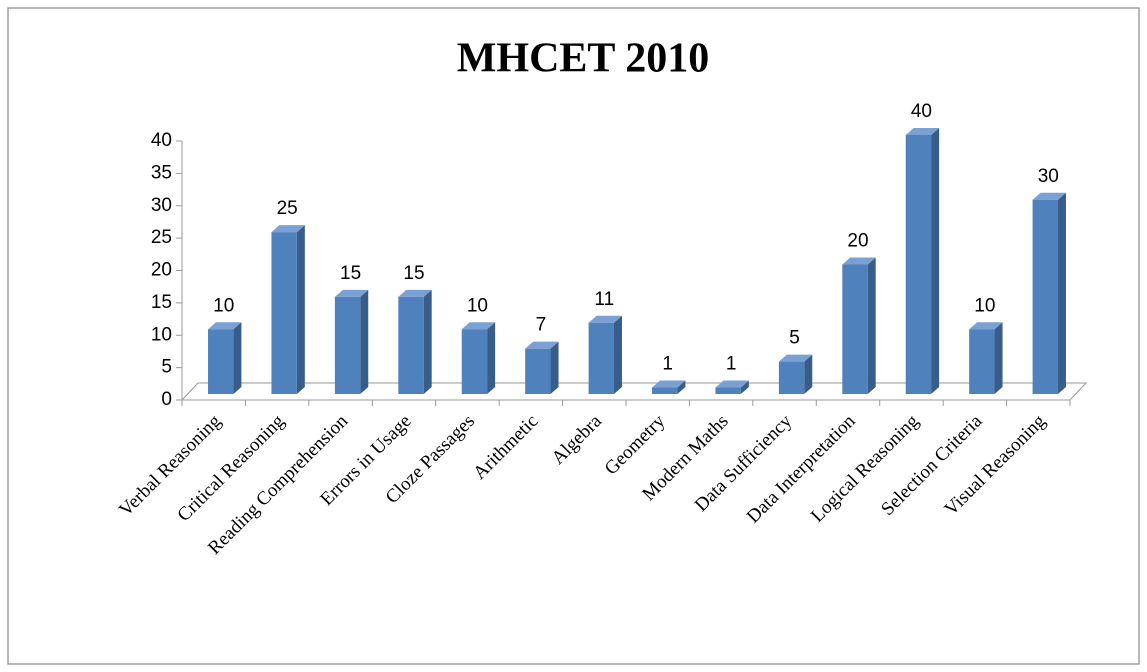  I want to click on y-tick-label: 20, so click(161, 270).